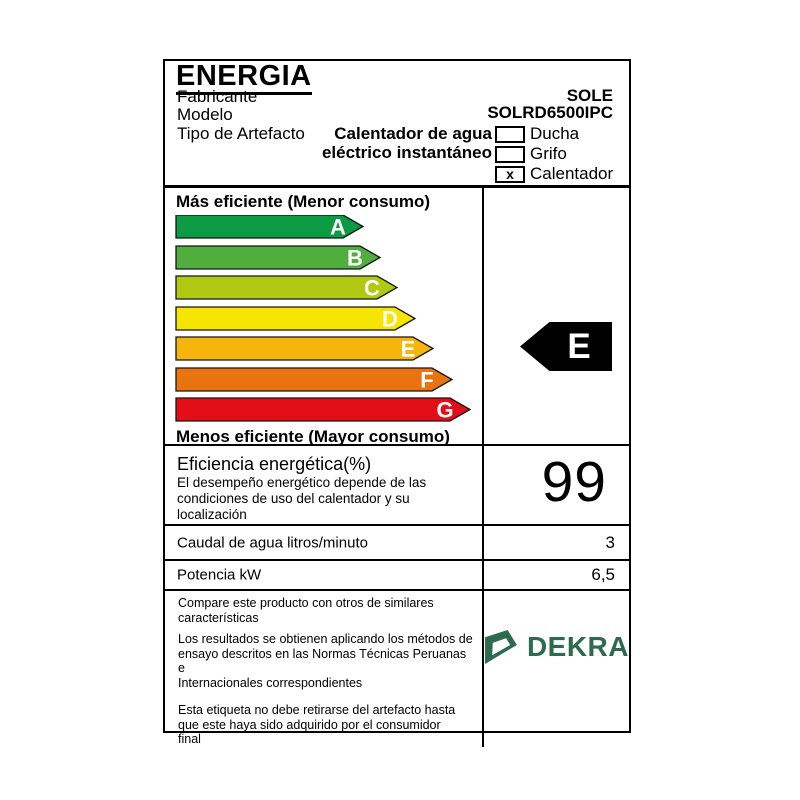 The image size is (800, 800). What do you see at coordinates (355, 258) in the screenshot?
I see `rating-letter-b: B` at bounding box center [355, 258].